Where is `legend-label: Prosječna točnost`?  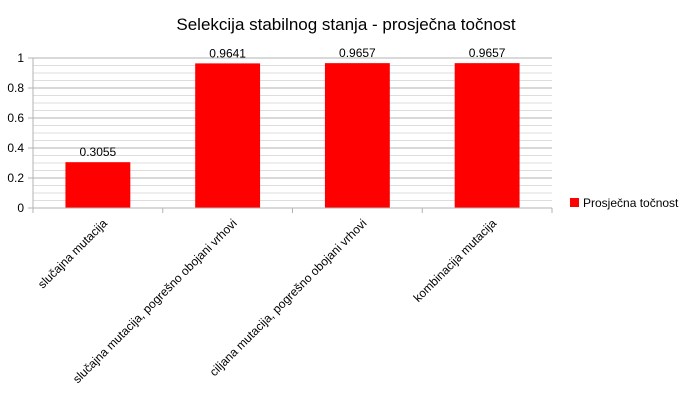
legend-label: Prosječna točnost is located at coordinates (631, 203).